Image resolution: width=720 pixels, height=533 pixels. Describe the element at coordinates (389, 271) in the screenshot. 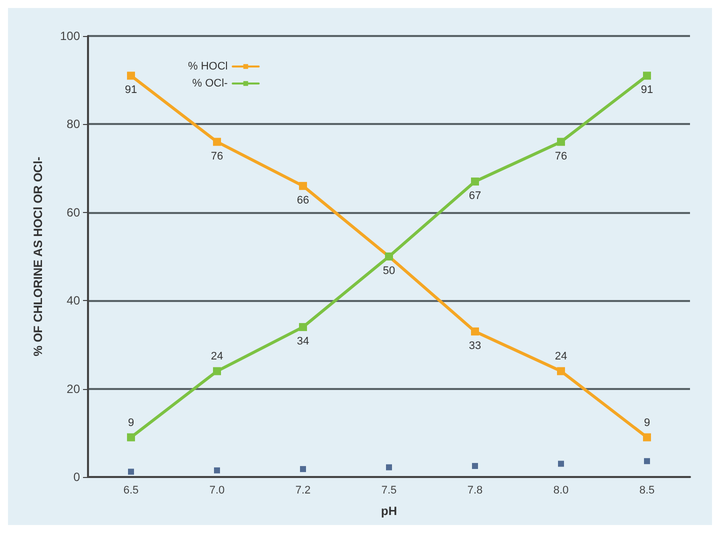

I see `data-label: 50` at that location.